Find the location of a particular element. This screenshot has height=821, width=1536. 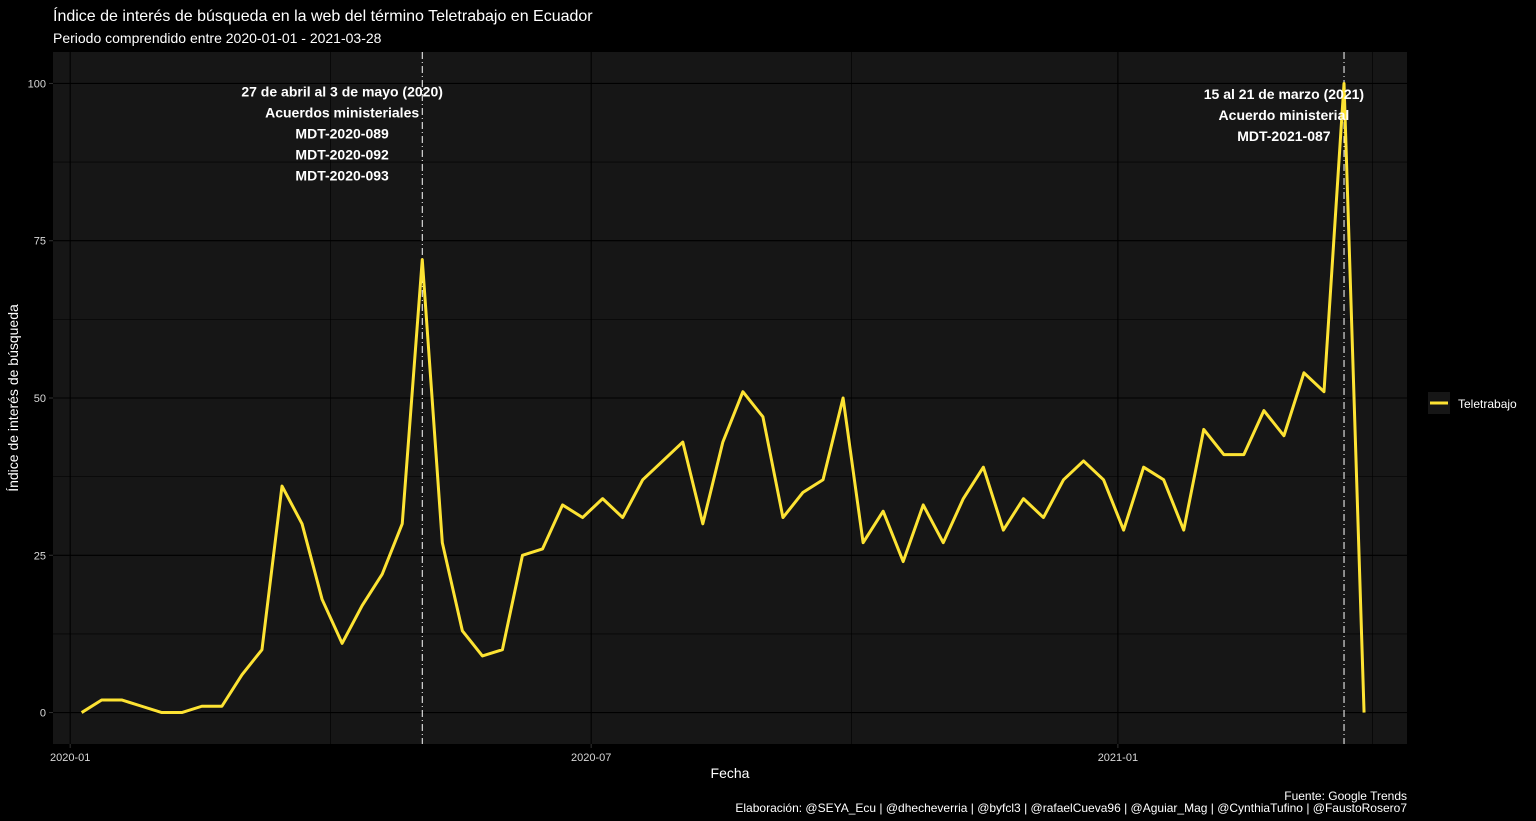

y-axis: 0 25 50 75 100 is located at coordinates (40, 399).